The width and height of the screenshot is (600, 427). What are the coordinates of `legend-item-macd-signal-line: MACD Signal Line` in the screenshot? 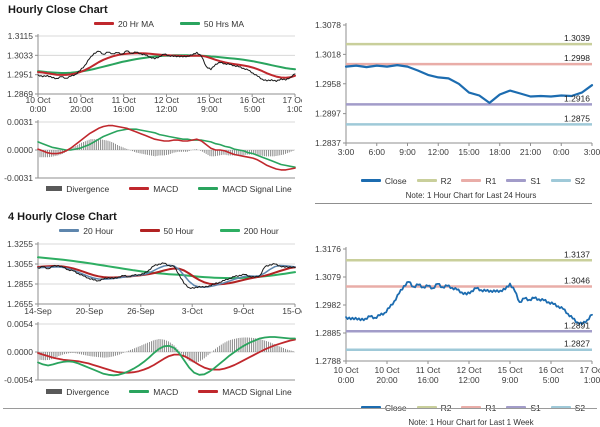 It's located at (245, 189).